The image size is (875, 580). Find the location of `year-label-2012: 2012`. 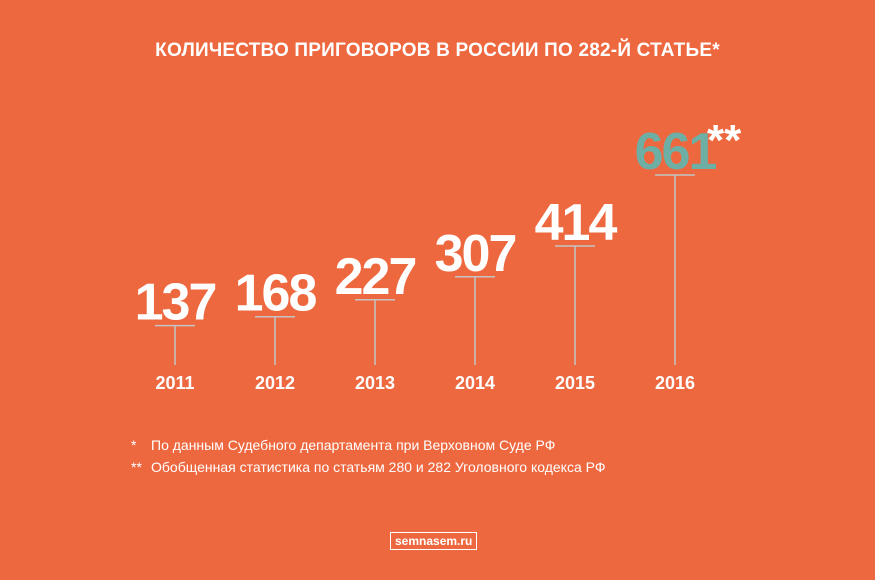

year-label-2012: 2012 is located at coordinates (275, 383).